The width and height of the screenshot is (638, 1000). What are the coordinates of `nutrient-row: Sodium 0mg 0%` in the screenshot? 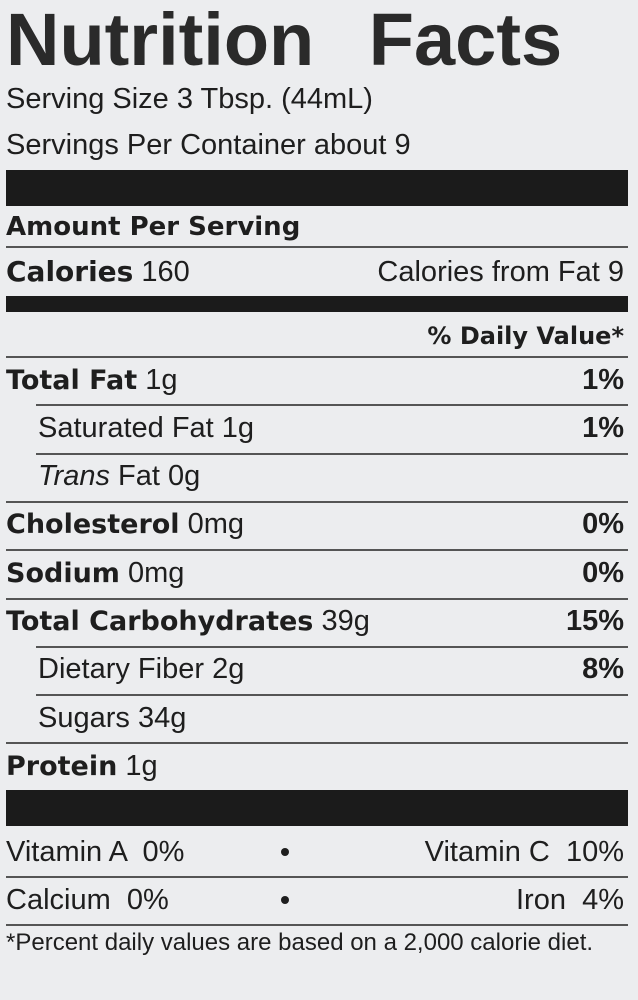 It's located at (315, 573).